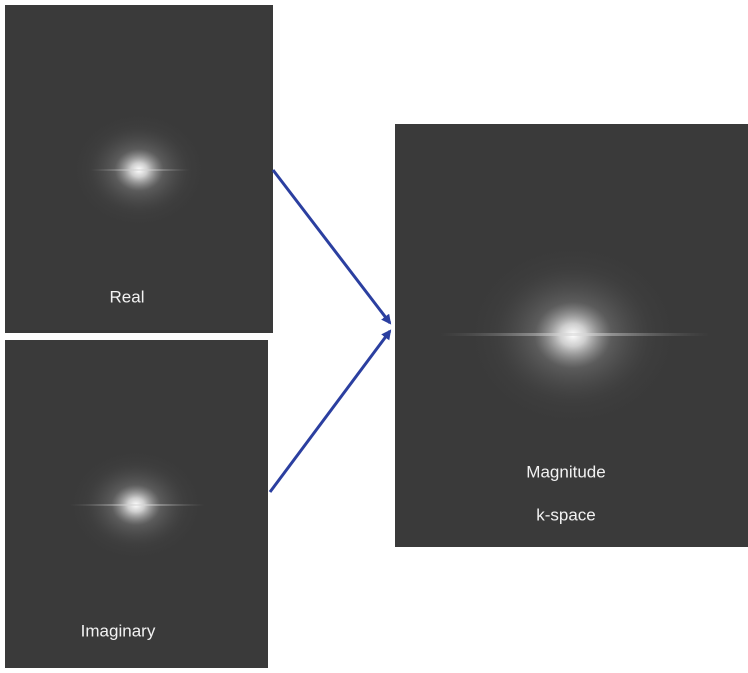 The height and width of the screenshot is (673, 748). I want to click on panel-label: Imaginary, so click(118, 630).